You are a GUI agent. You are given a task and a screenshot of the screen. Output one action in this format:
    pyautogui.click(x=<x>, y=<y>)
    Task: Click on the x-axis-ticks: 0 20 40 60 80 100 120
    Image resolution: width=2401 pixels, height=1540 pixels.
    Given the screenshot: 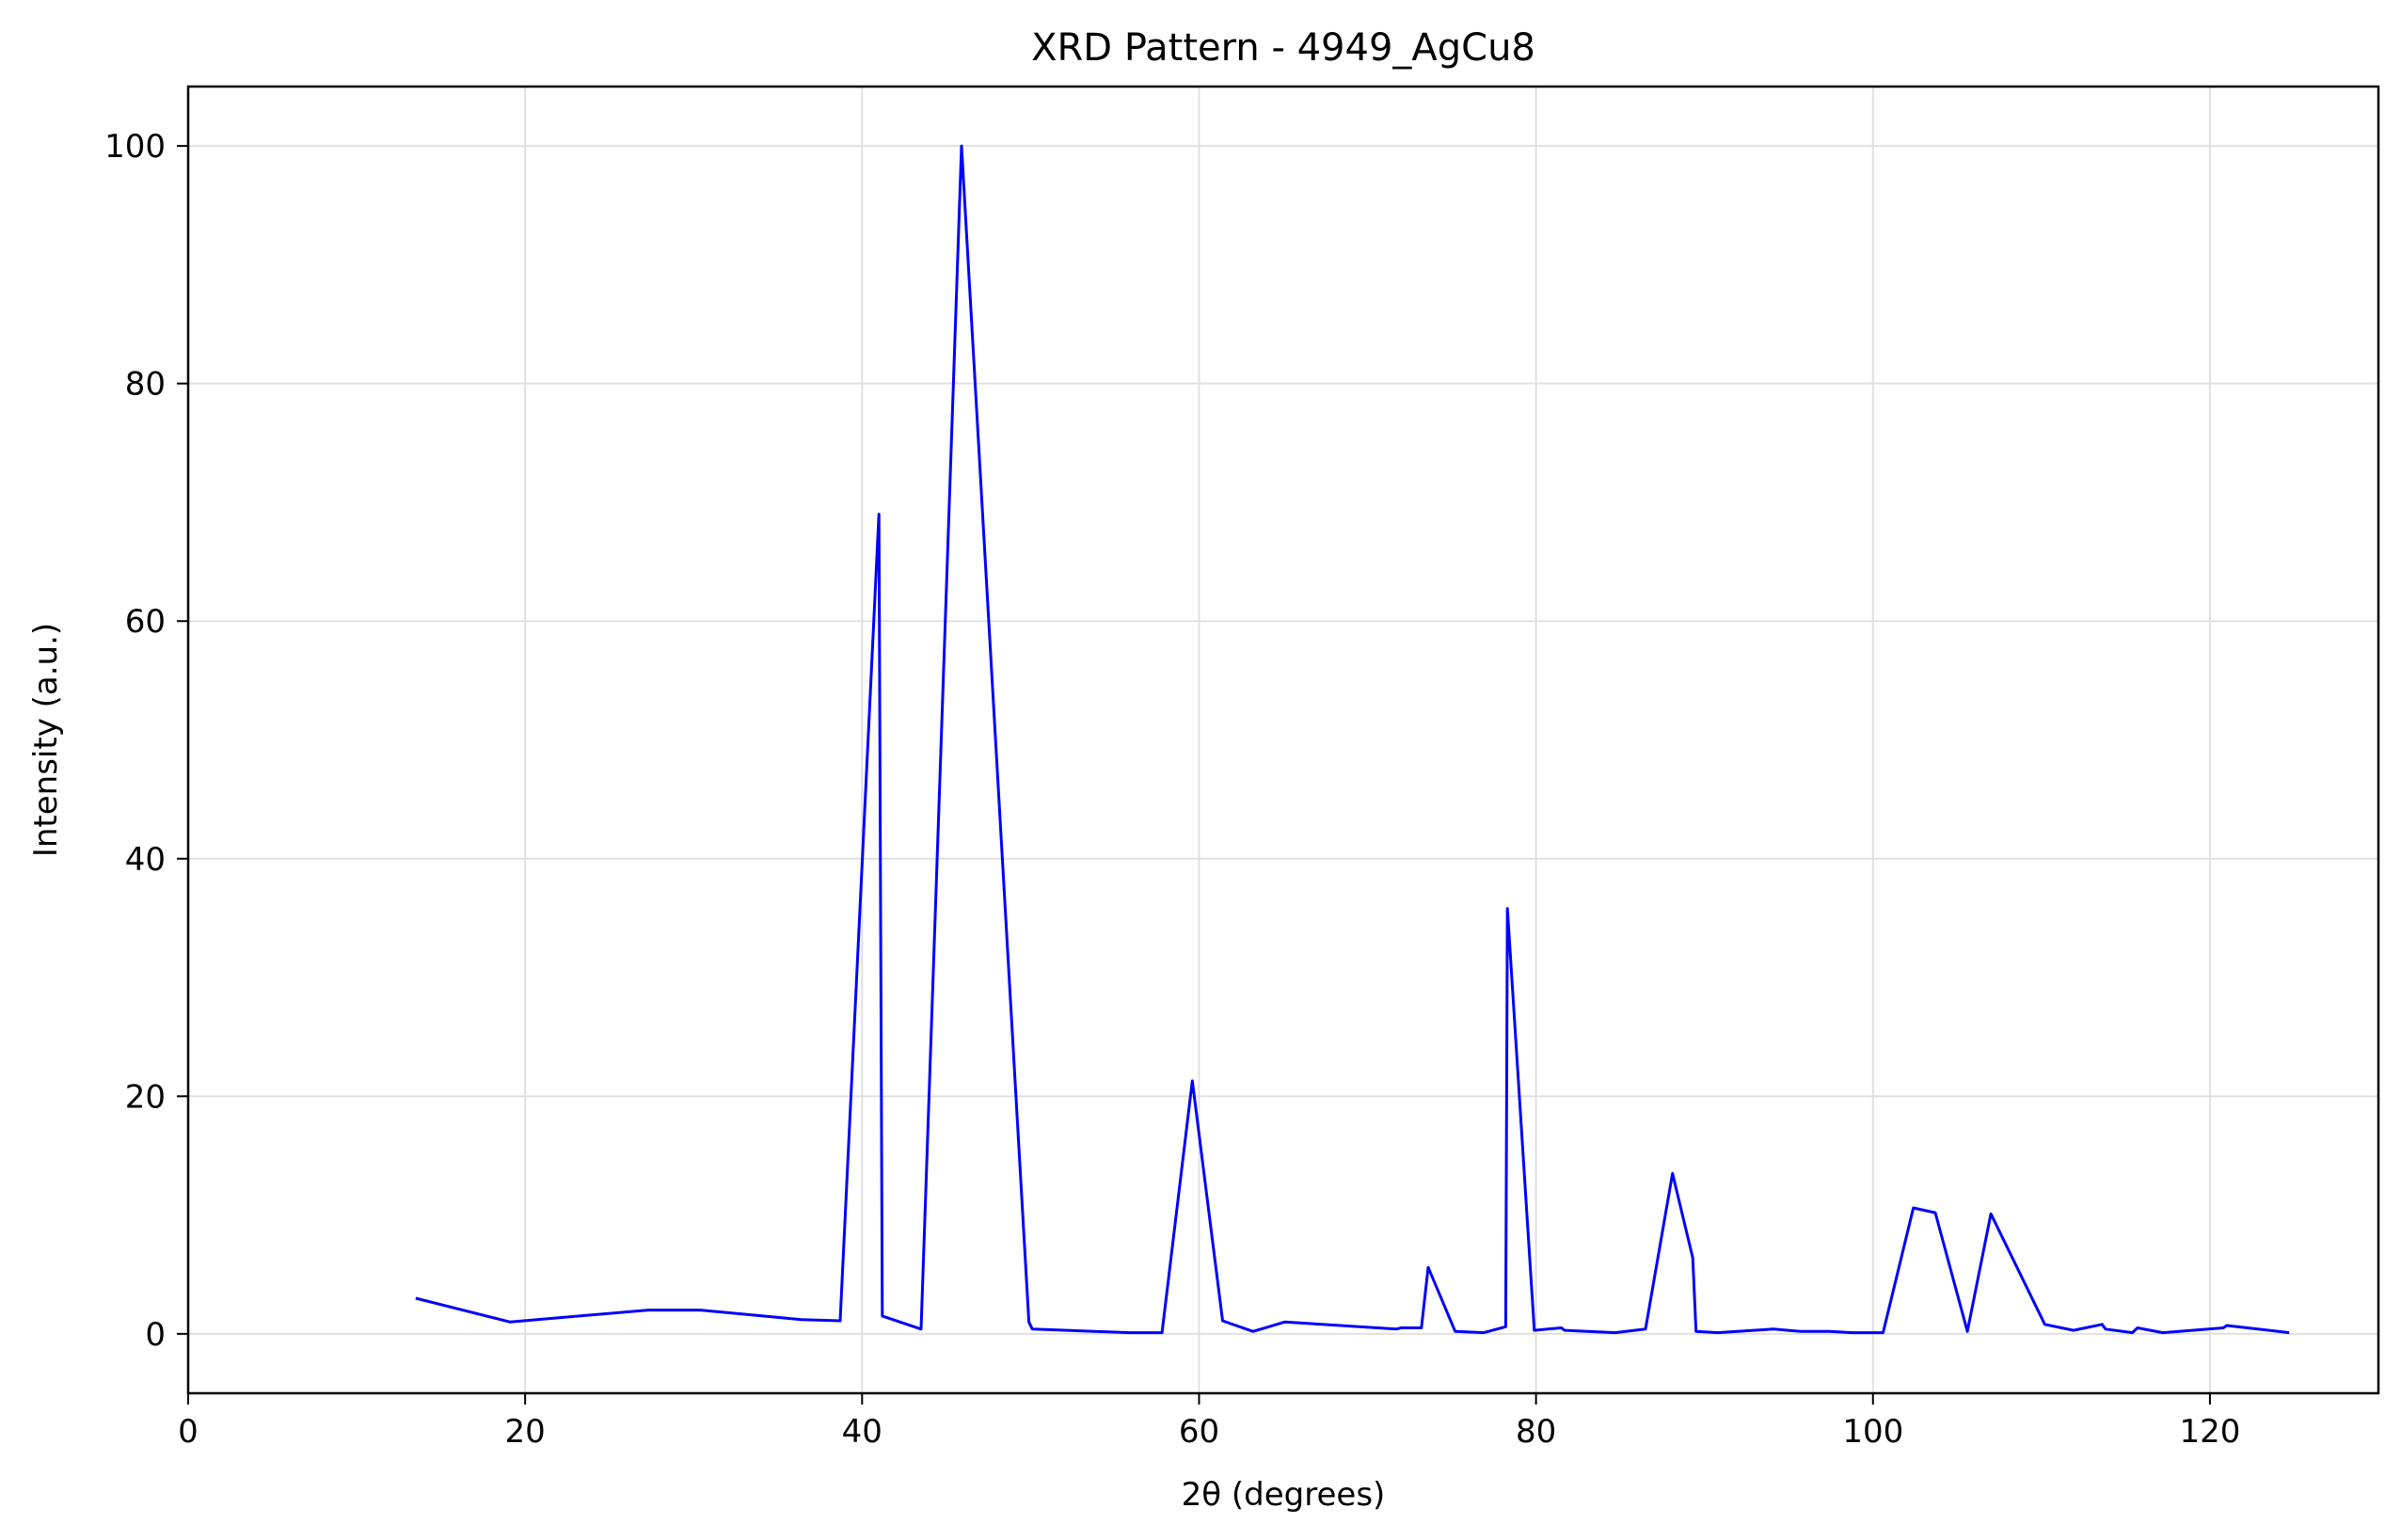 What is the action you would take?
    pyautogui.click(x=1209, y=1422)
    